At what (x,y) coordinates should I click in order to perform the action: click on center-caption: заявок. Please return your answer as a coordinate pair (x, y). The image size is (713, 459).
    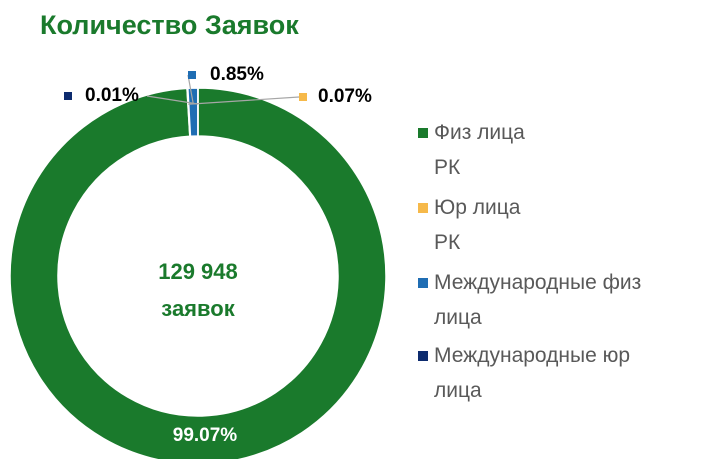
    Looking at the image, I should click on (198, 308).